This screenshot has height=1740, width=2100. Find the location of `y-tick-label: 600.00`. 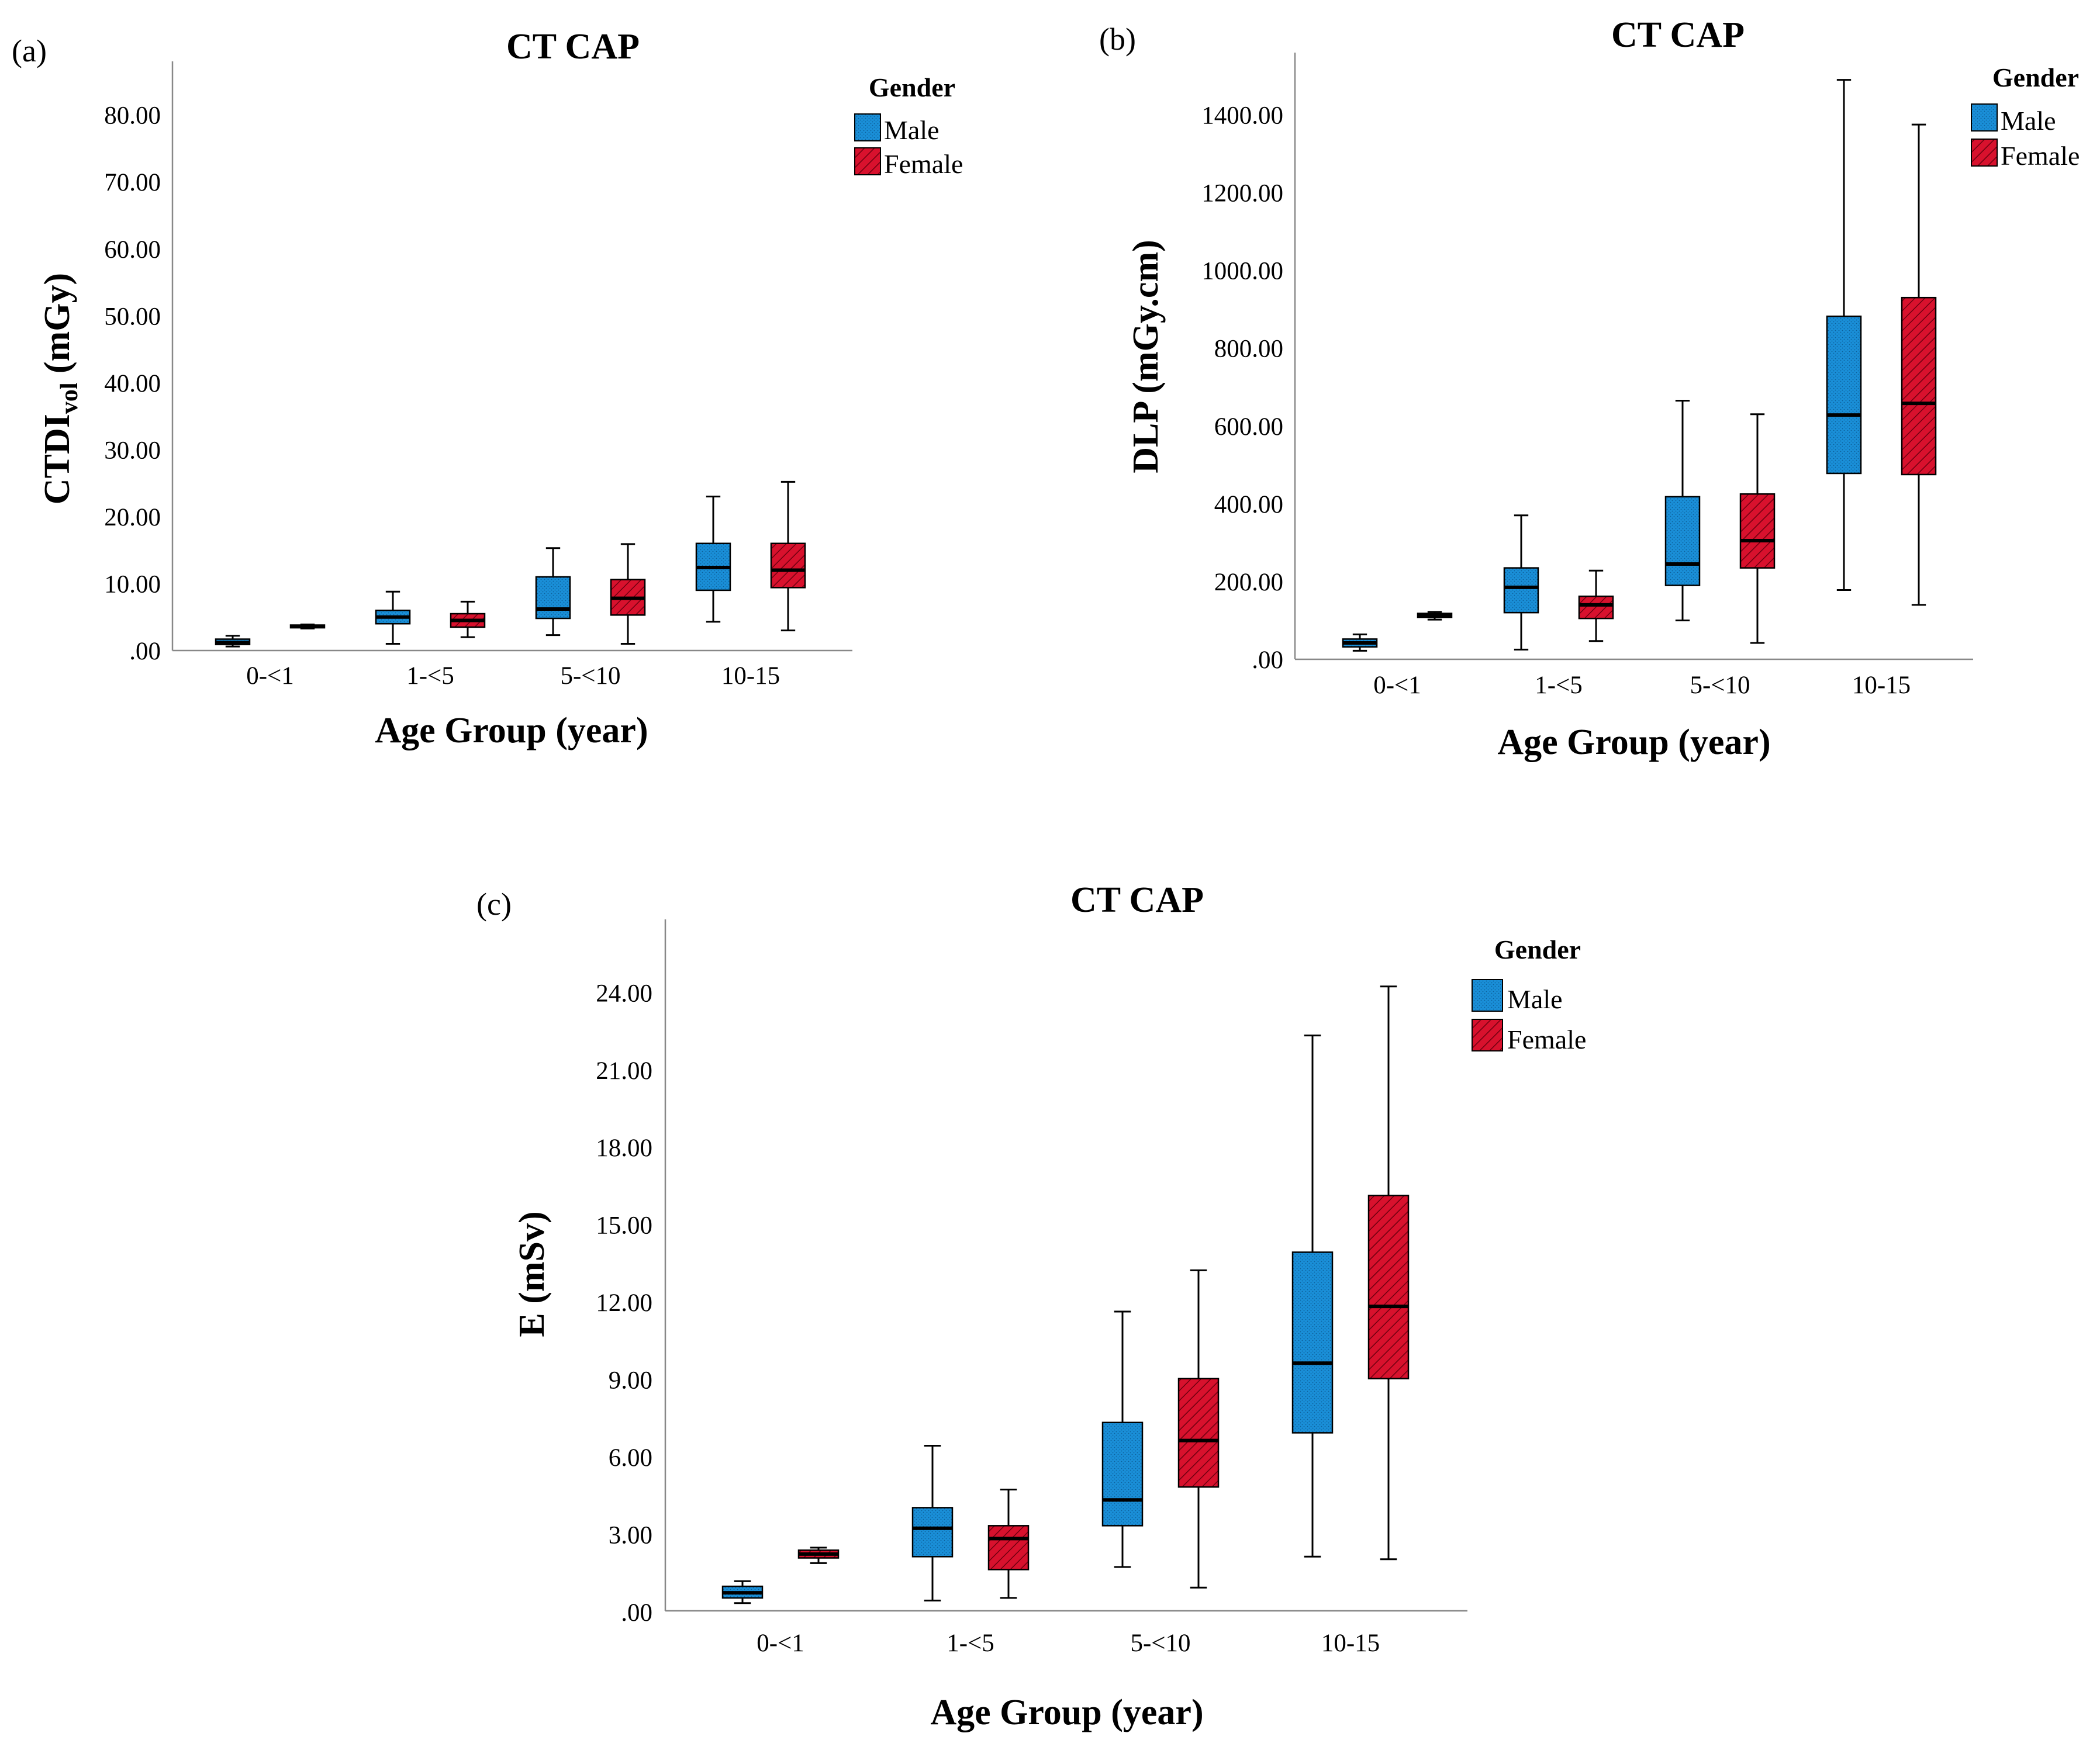

y-tick-label: 600.00 is located at coordinates (1248, 427).